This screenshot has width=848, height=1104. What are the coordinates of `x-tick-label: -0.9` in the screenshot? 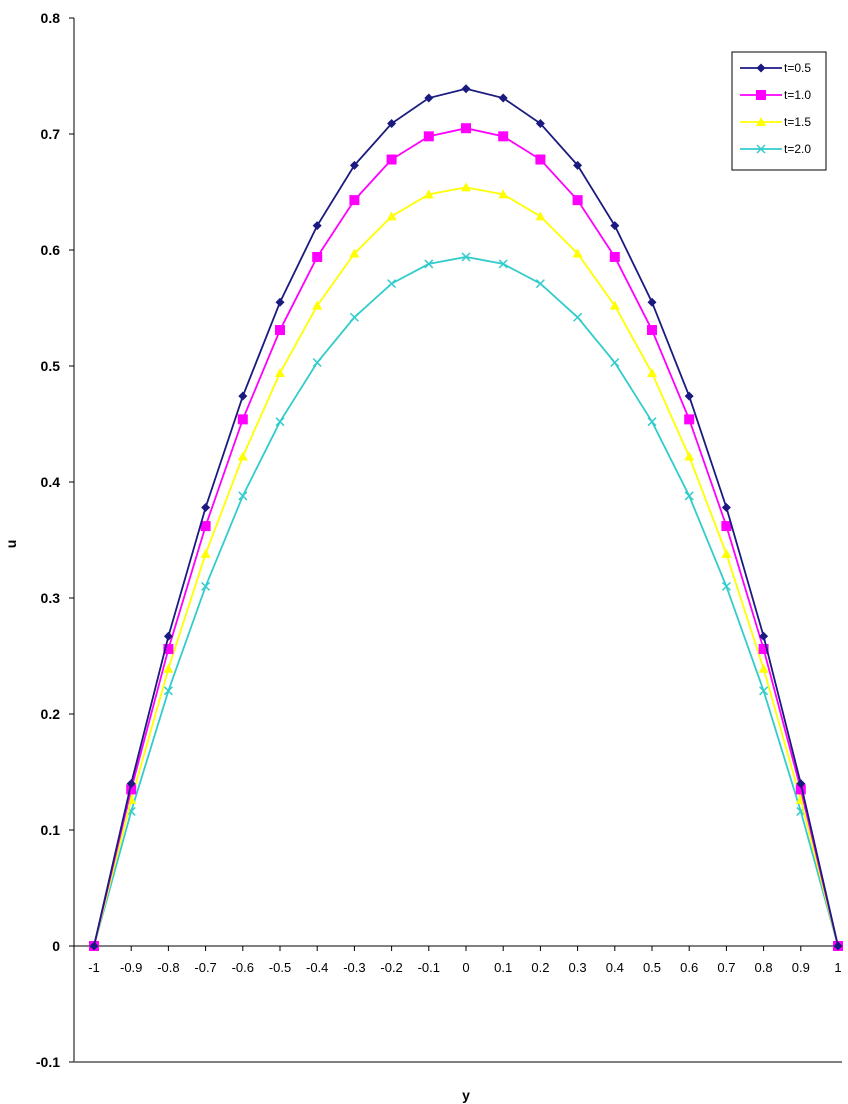 It's located at (131, 967).